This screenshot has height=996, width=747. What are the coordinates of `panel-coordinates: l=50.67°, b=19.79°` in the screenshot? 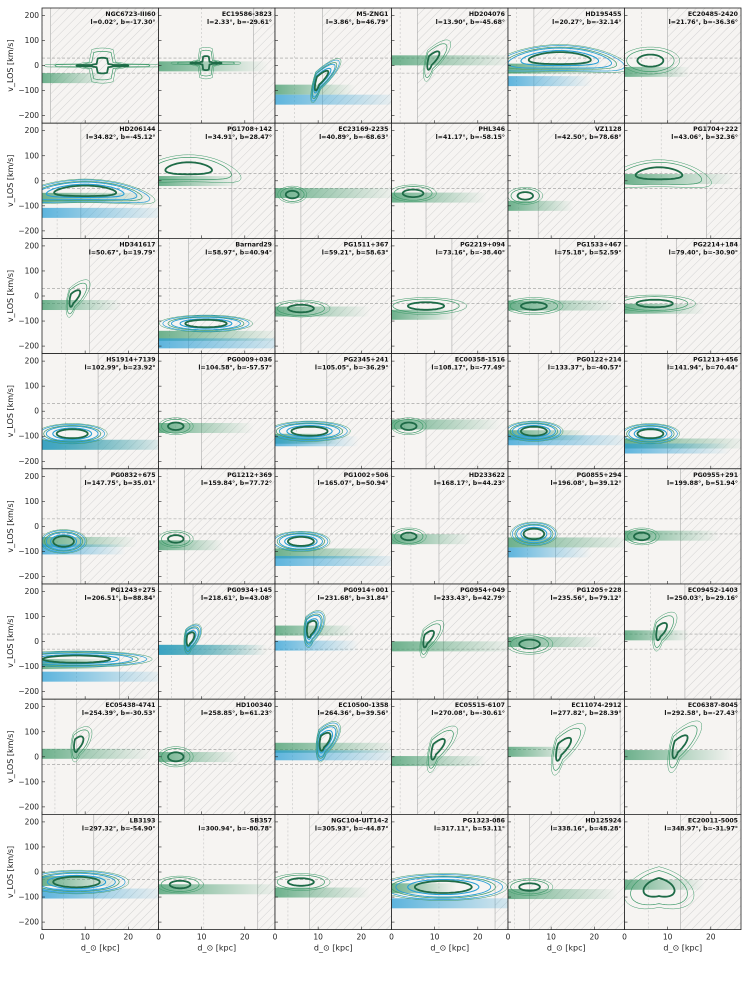 It's located at (122, 252).